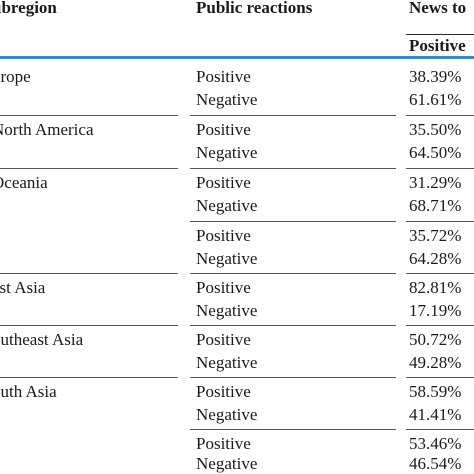 The image size is (474, 474). I want to click on value-cell: 35.50%, so click(435, 129).